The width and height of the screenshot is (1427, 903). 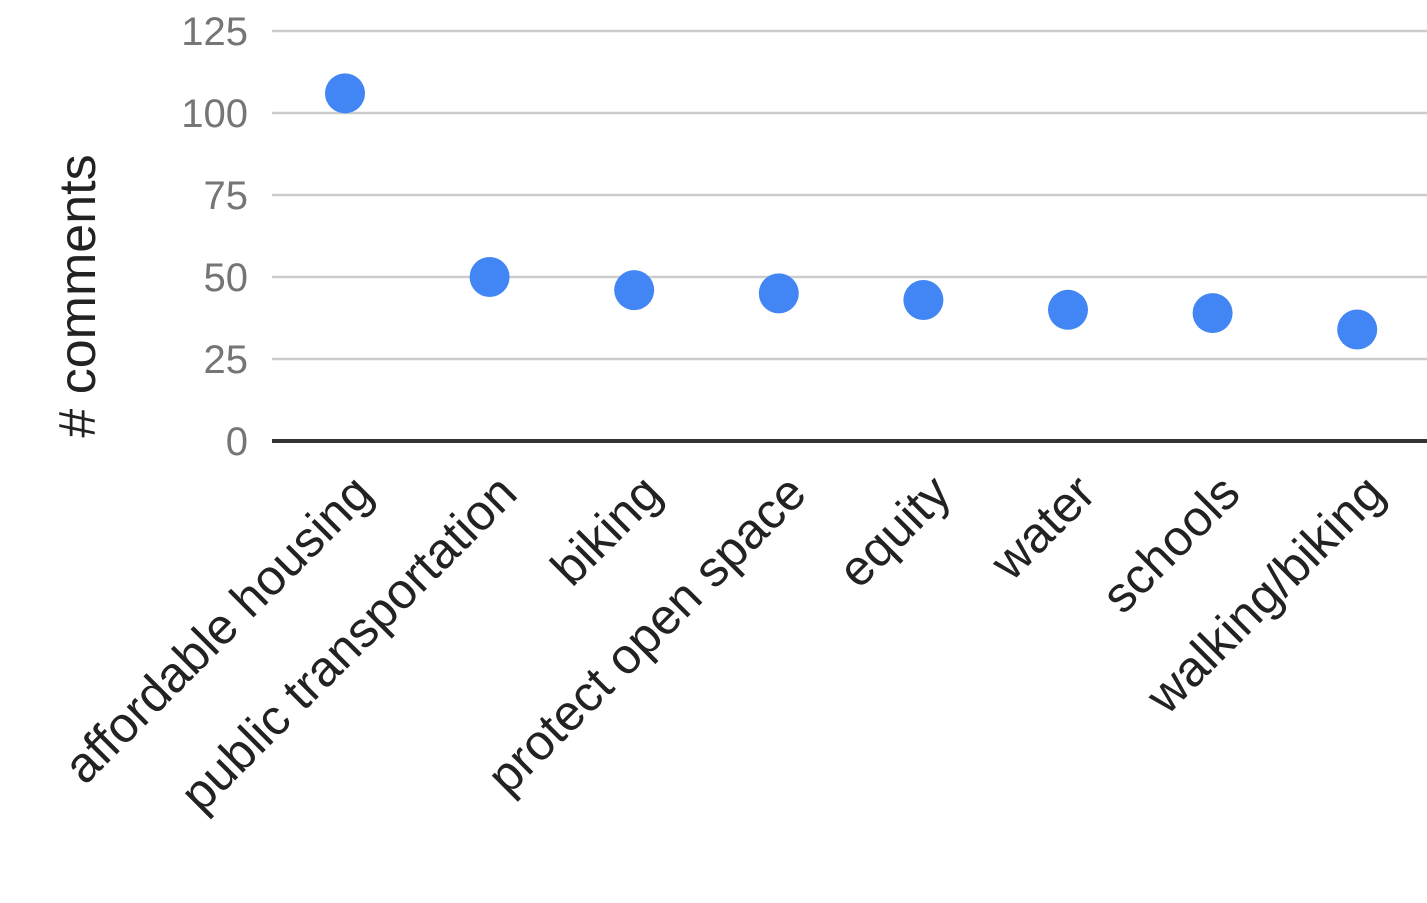 What do you see at coordinates (214, 114) in the screenshot?
I see `y-tick-label: 100` at bounding box center [214, 114].